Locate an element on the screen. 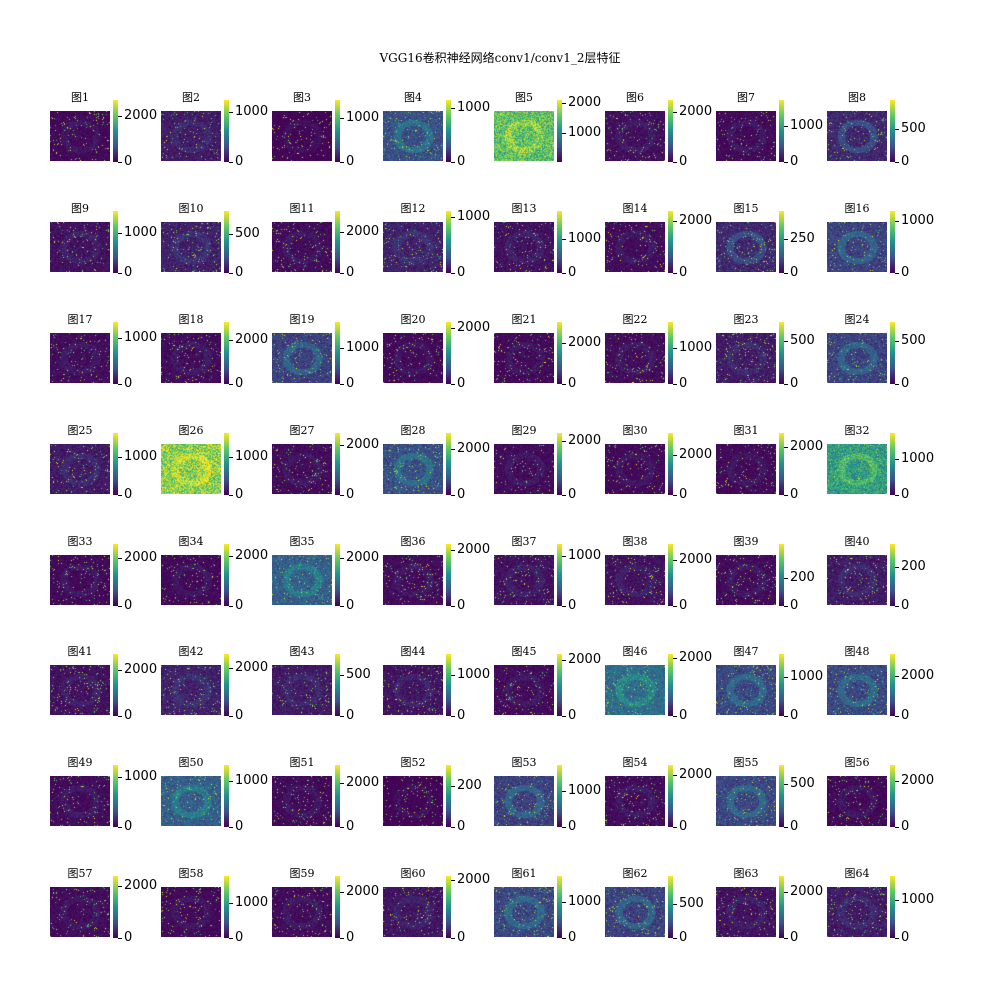 The height and width of the screenshot is (1000, 1000). panel-title: 图37 is located at coordinates (524, 541).